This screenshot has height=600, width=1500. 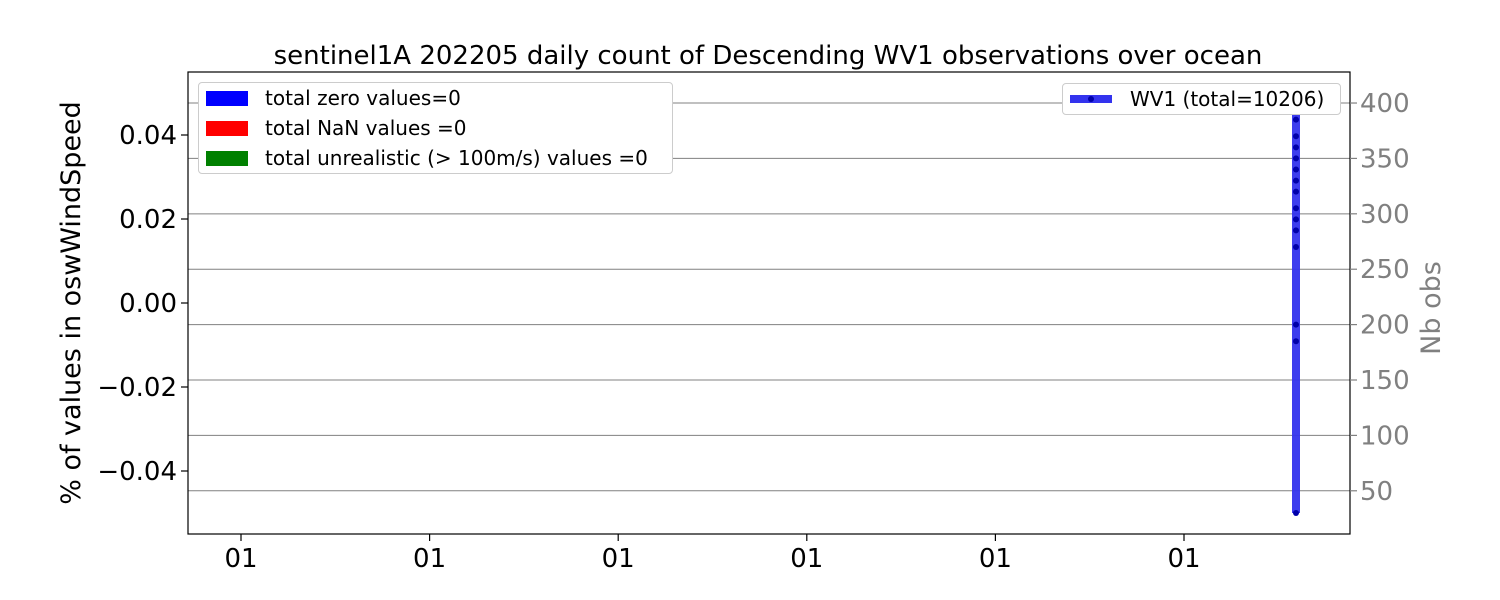 I want to click on legend-label-nan: total NaN values =0, so click(x=366, y=128).